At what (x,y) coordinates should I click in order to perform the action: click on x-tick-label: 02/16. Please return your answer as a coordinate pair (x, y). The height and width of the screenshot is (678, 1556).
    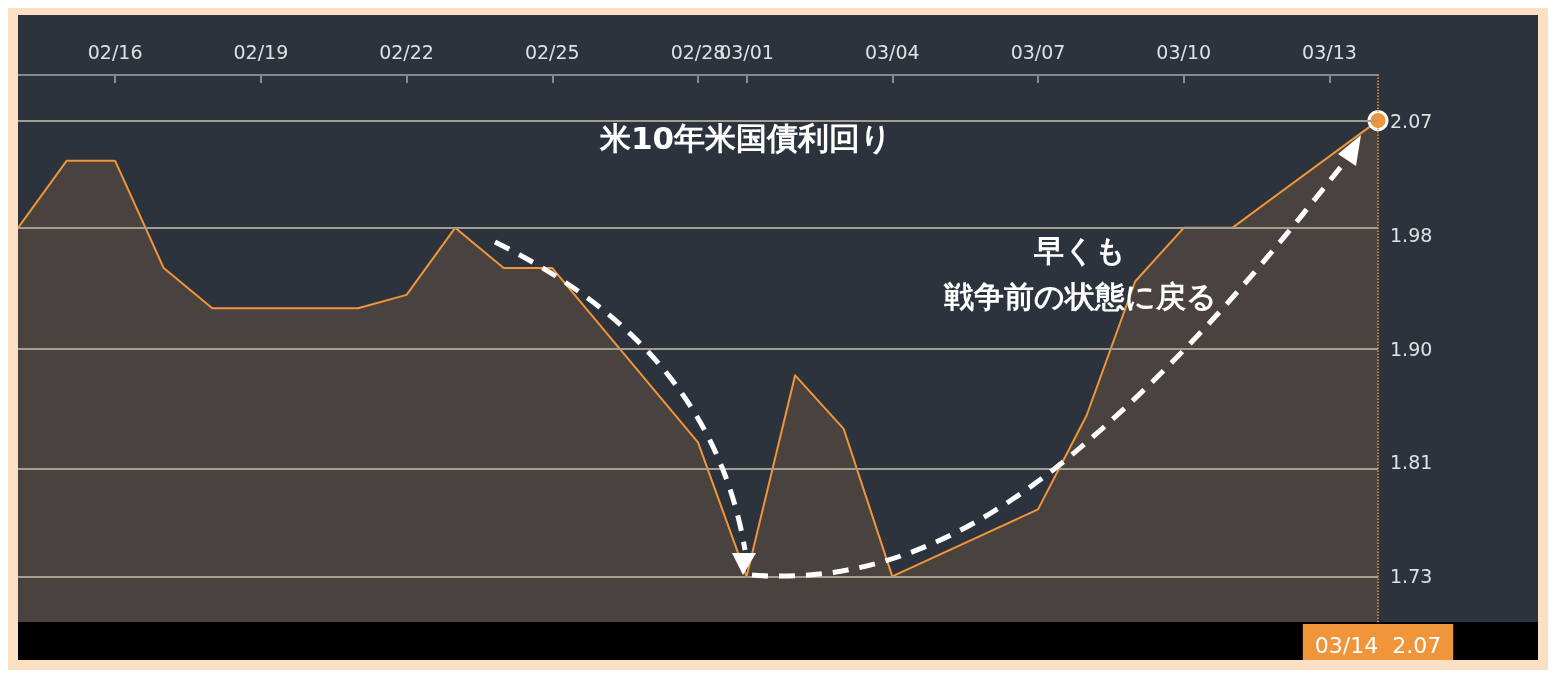
    Looking at the image, I should click on (115, 51).